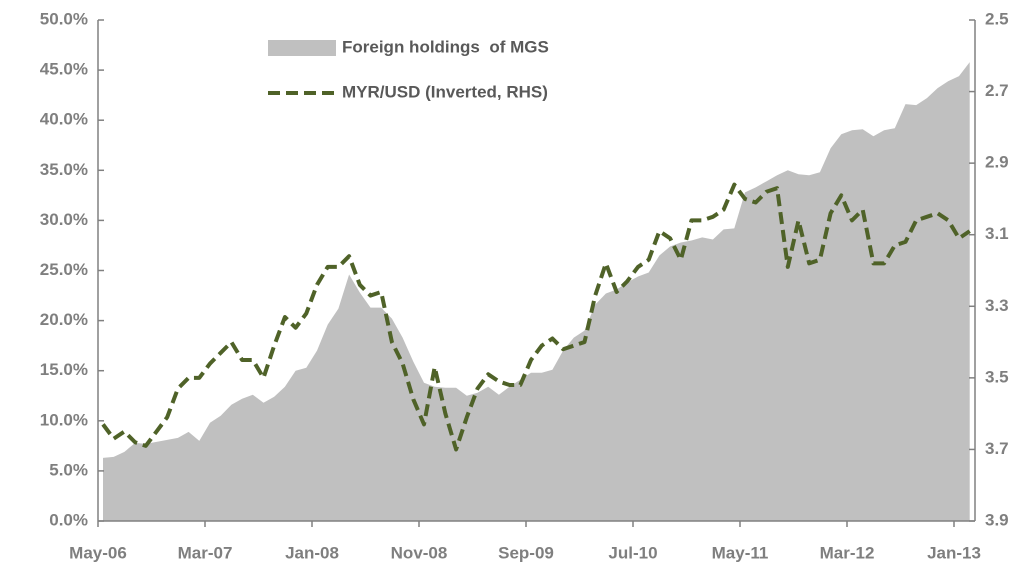 The image size is (1030, 567). What do you see at coordinates (740, 552) in the screenshot?
I see `x-tick-label: May-11` at bounding box center [740, 552].